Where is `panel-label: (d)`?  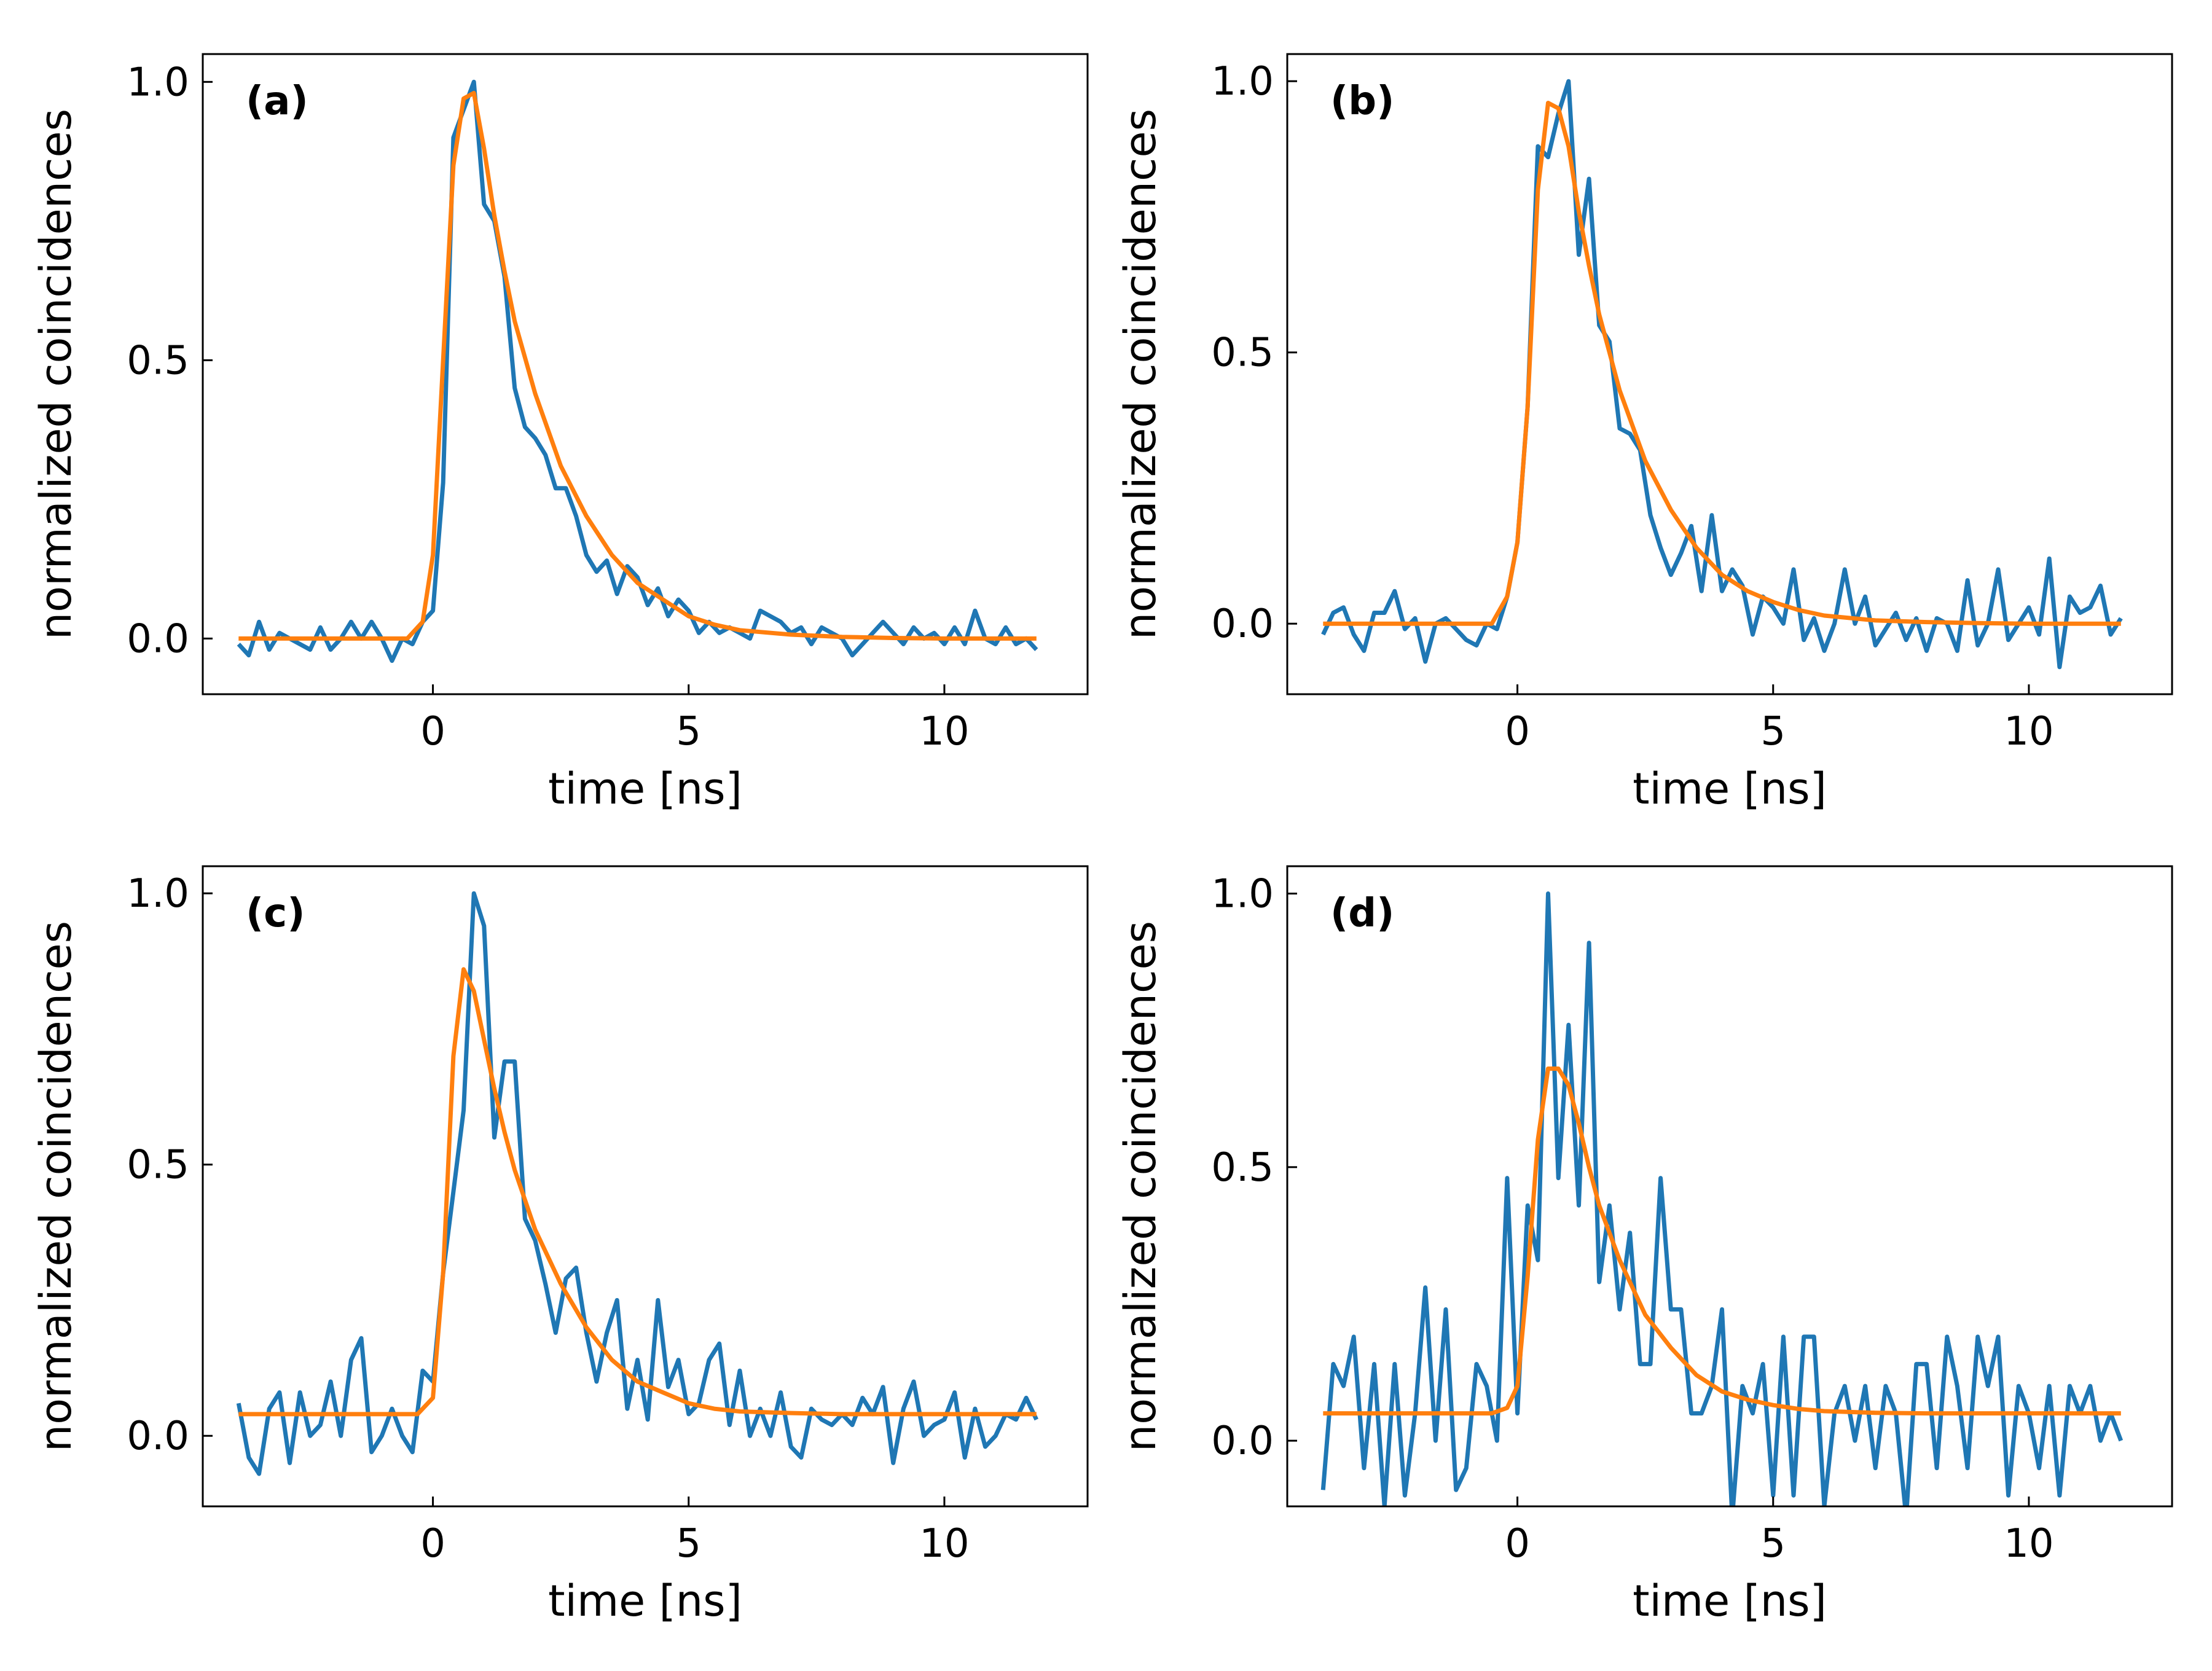 panel-label: (d) is located at coordinates (1362, 914).